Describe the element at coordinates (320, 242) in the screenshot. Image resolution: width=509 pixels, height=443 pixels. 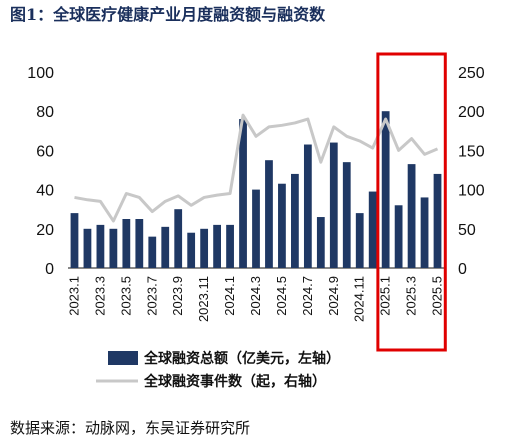
I see `bar-2024.8` at that location.